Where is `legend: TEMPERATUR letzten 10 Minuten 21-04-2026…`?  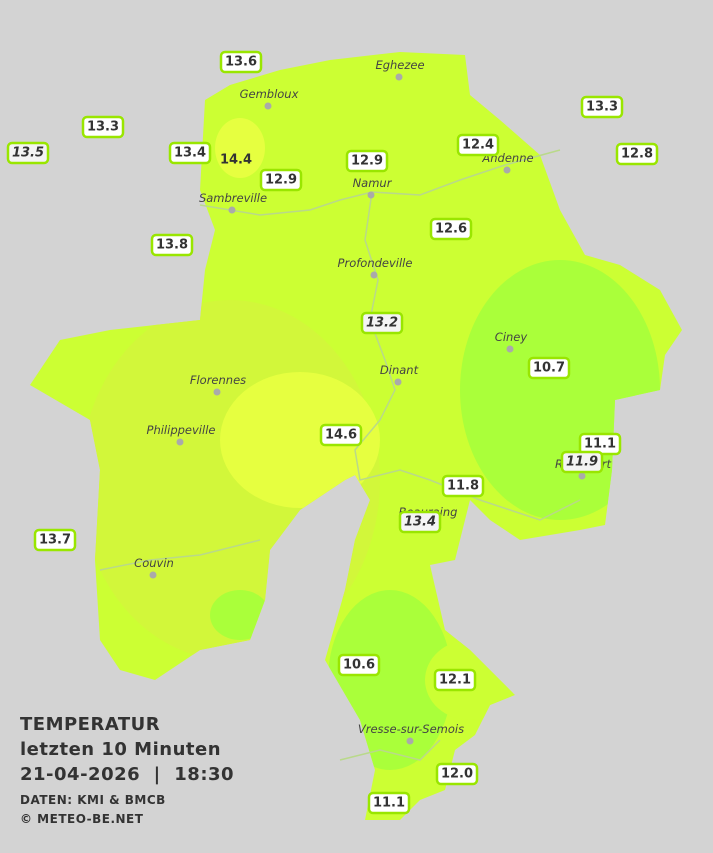
legend: TEMPERATUR letzten 10 Minuten 21-04-2026… is located at coordinates (127, 770).